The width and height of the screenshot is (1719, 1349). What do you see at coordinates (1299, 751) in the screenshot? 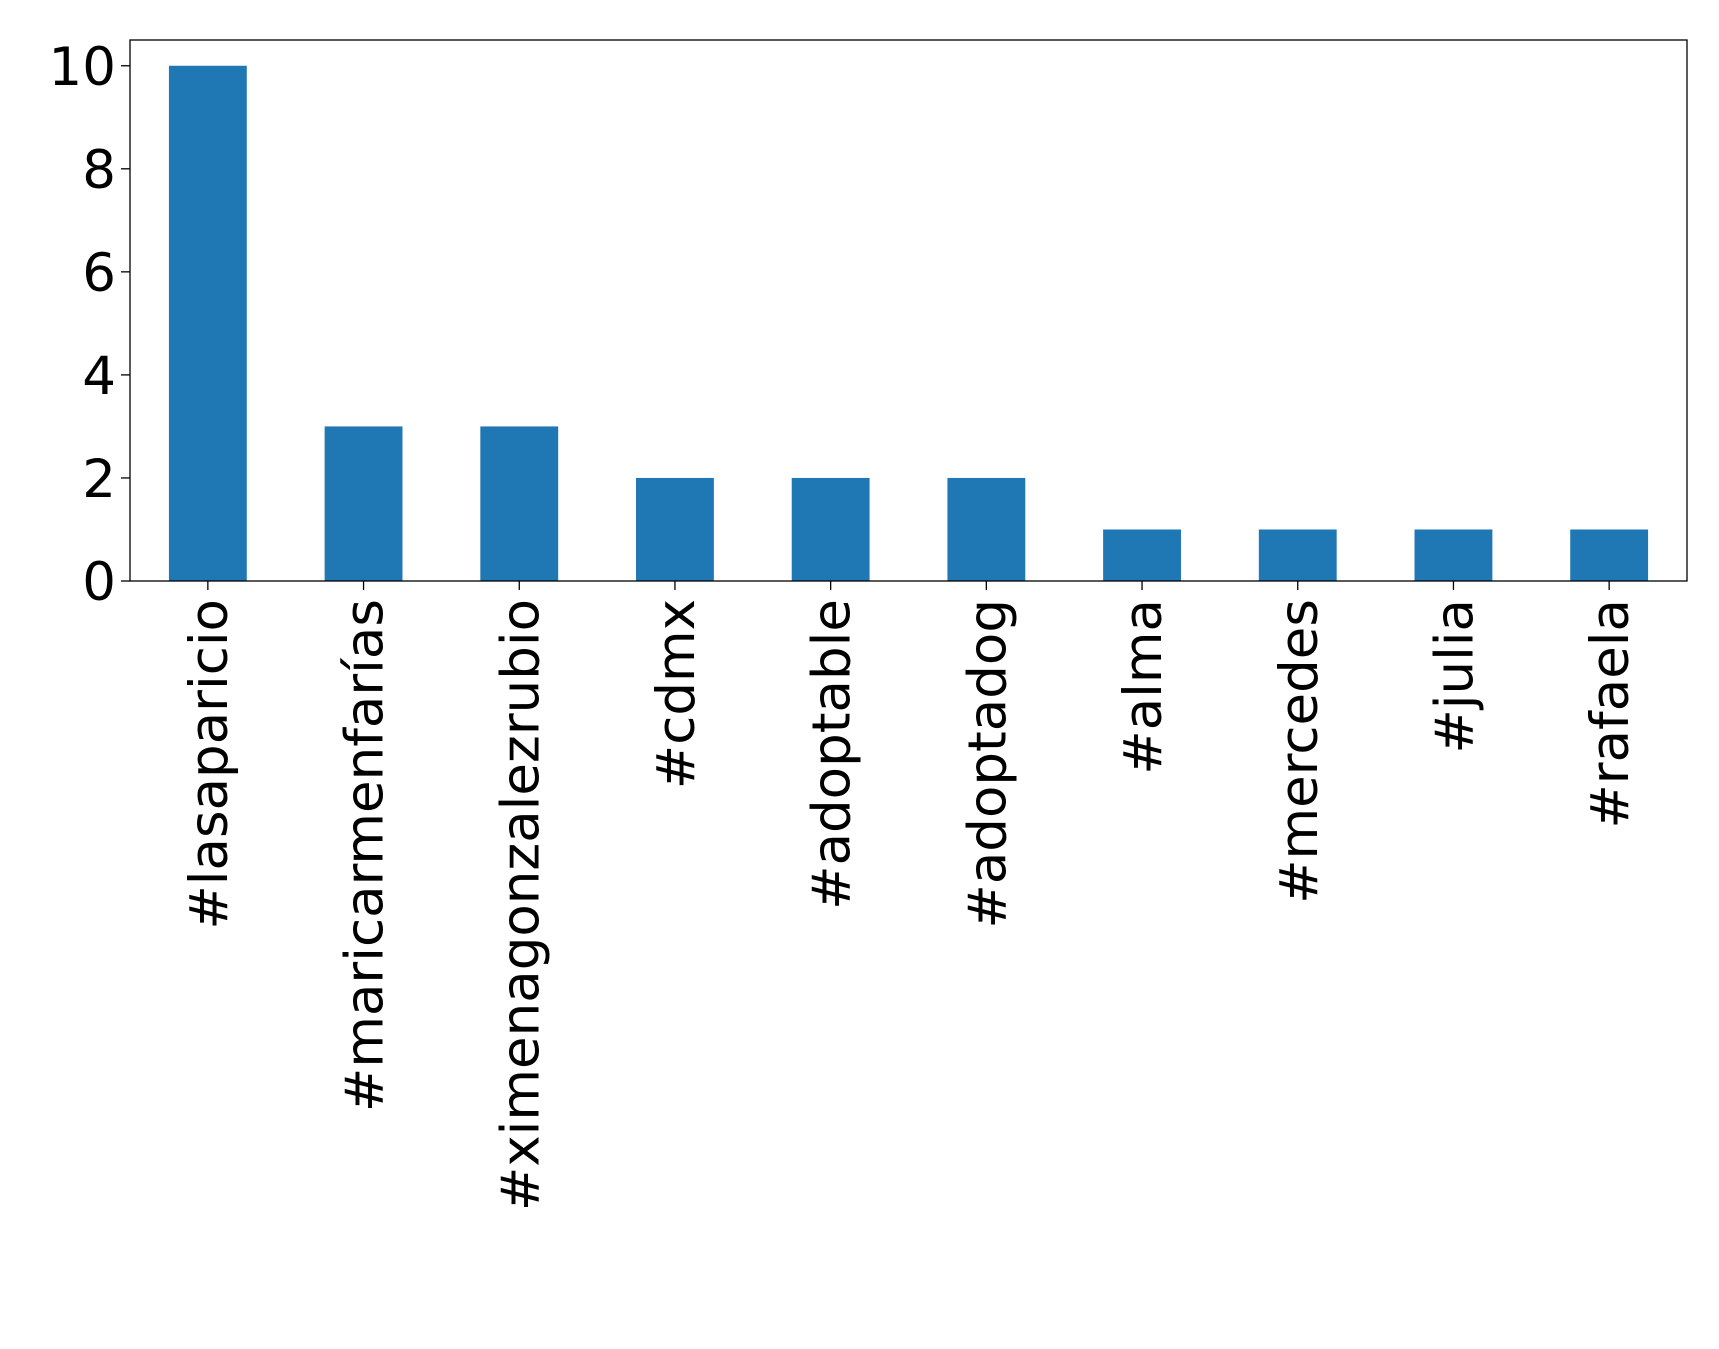
I see `x-tick-label: #mercedes` at bounding box center [1299, 751].